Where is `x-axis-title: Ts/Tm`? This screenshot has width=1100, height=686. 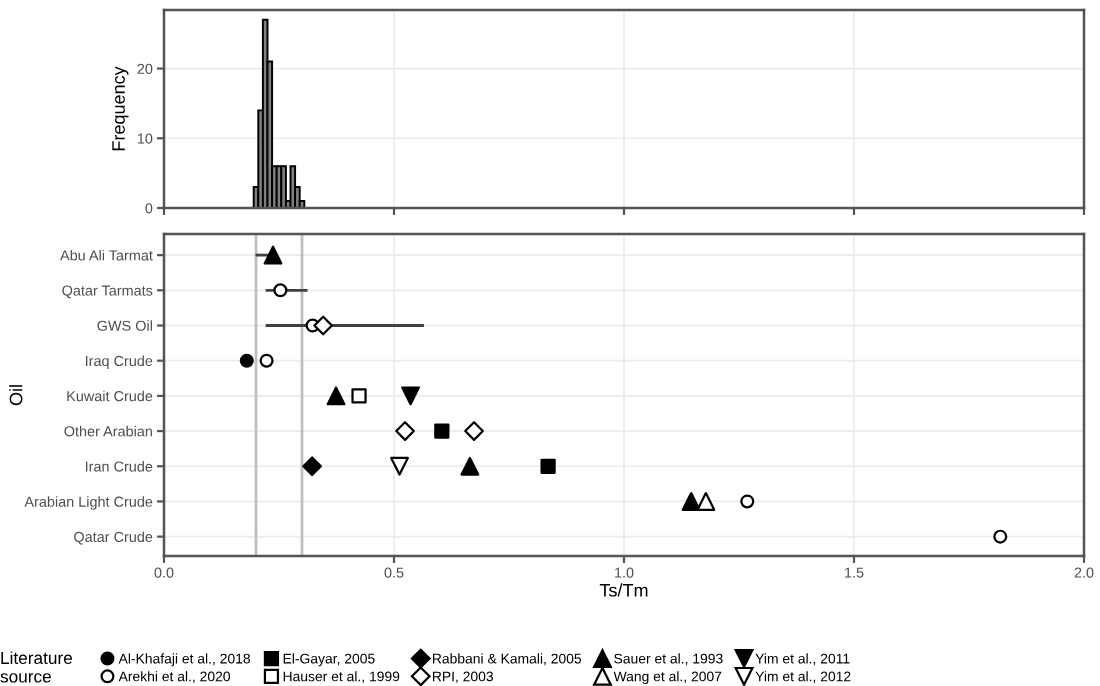 x-axis-title: Ts/Tm is located at coordinates (623, 590).